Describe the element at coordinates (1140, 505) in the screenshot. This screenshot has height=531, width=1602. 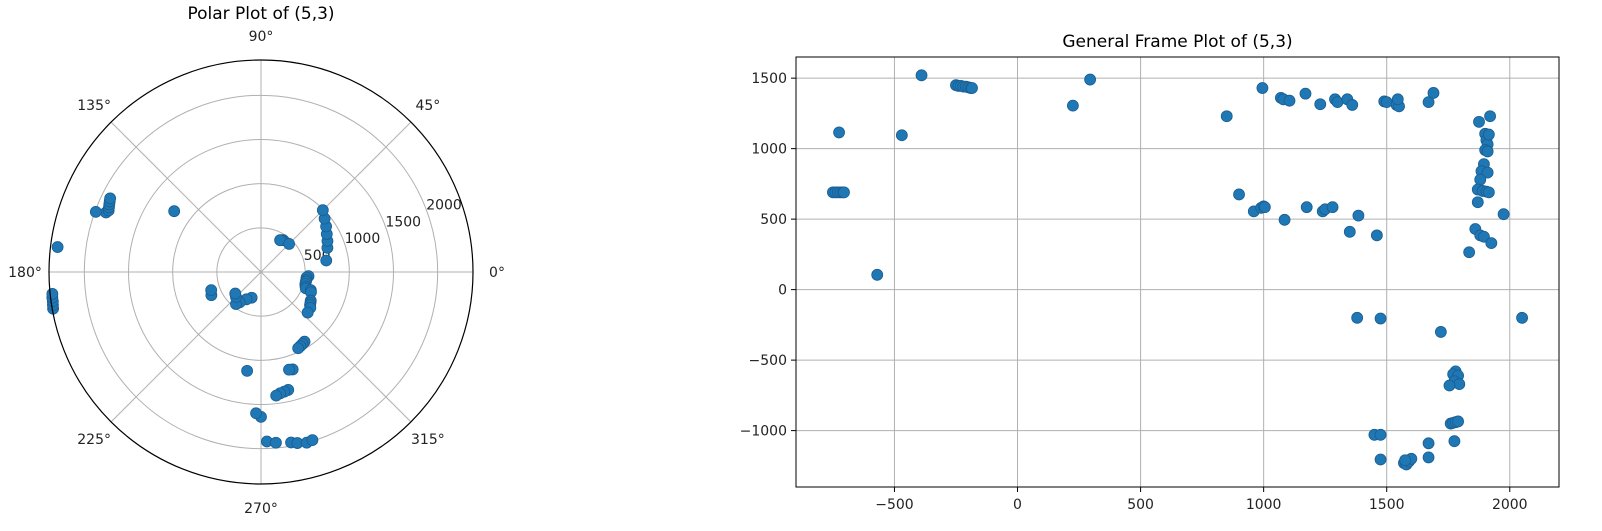
I see `cartesian-x-tick-label: 500` at that location.